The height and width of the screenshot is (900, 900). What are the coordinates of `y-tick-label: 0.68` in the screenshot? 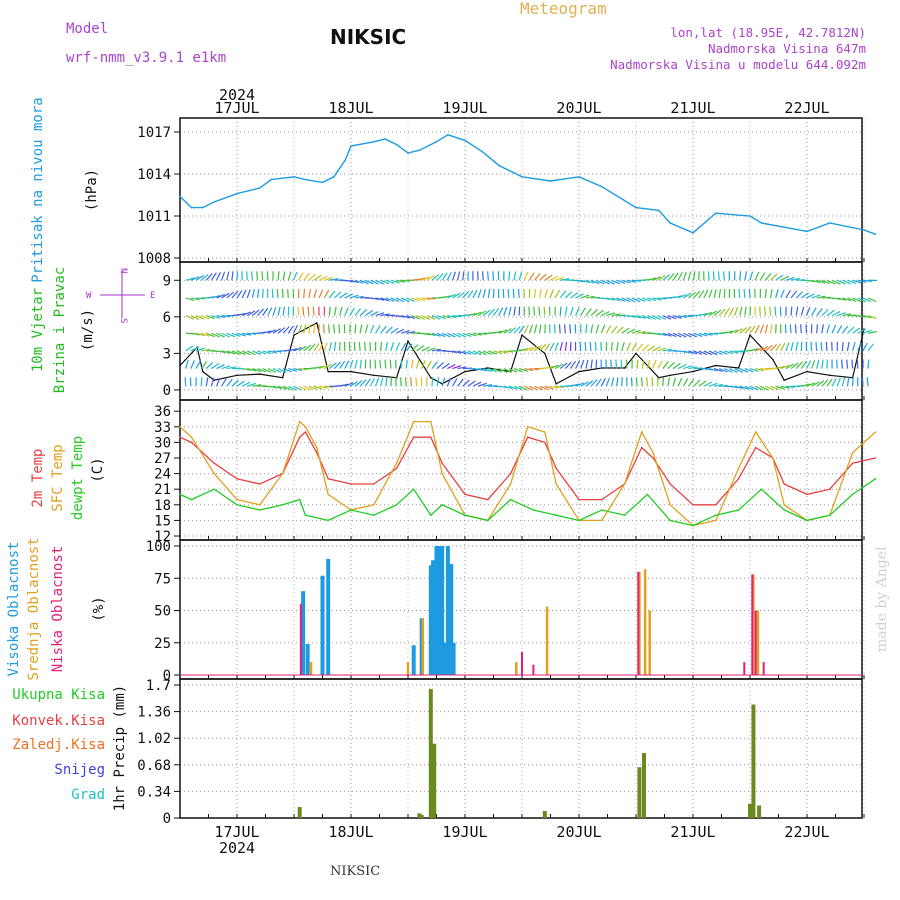 It's located at (154, 766).